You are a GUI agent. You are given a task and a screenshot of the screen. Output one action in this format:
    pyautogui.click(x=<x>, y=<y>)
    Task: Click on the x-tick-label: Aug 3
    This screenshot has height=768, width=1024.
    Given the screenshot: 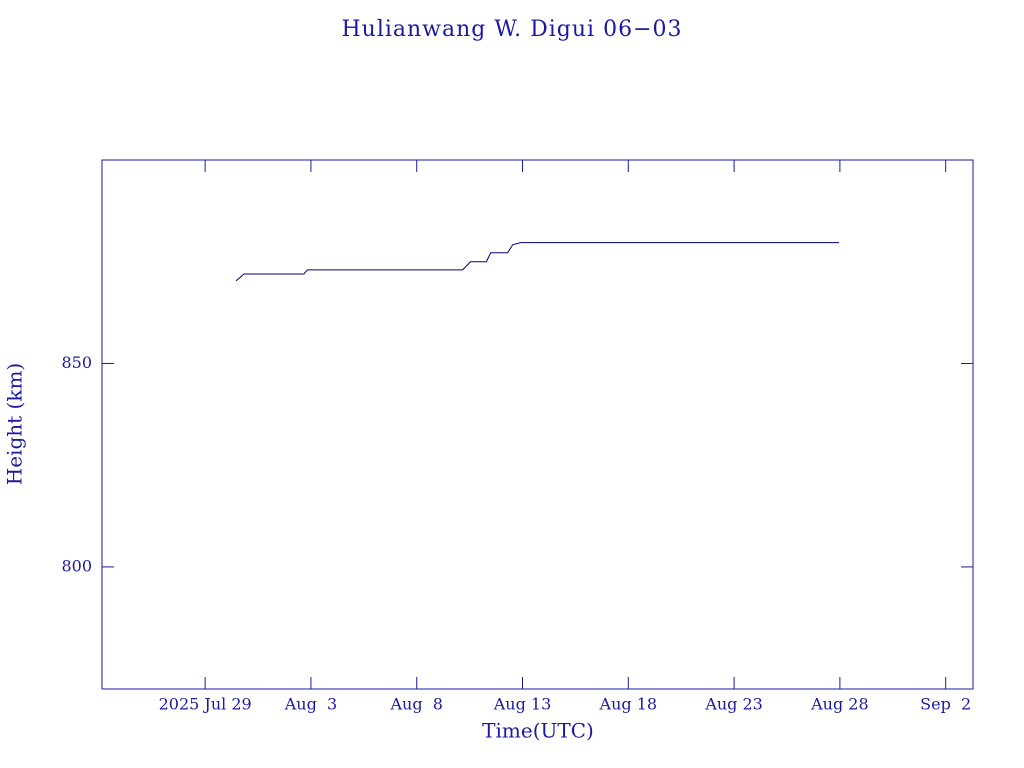 What is the action you would take?
    pyautogui.click(x=310, y=704)
    